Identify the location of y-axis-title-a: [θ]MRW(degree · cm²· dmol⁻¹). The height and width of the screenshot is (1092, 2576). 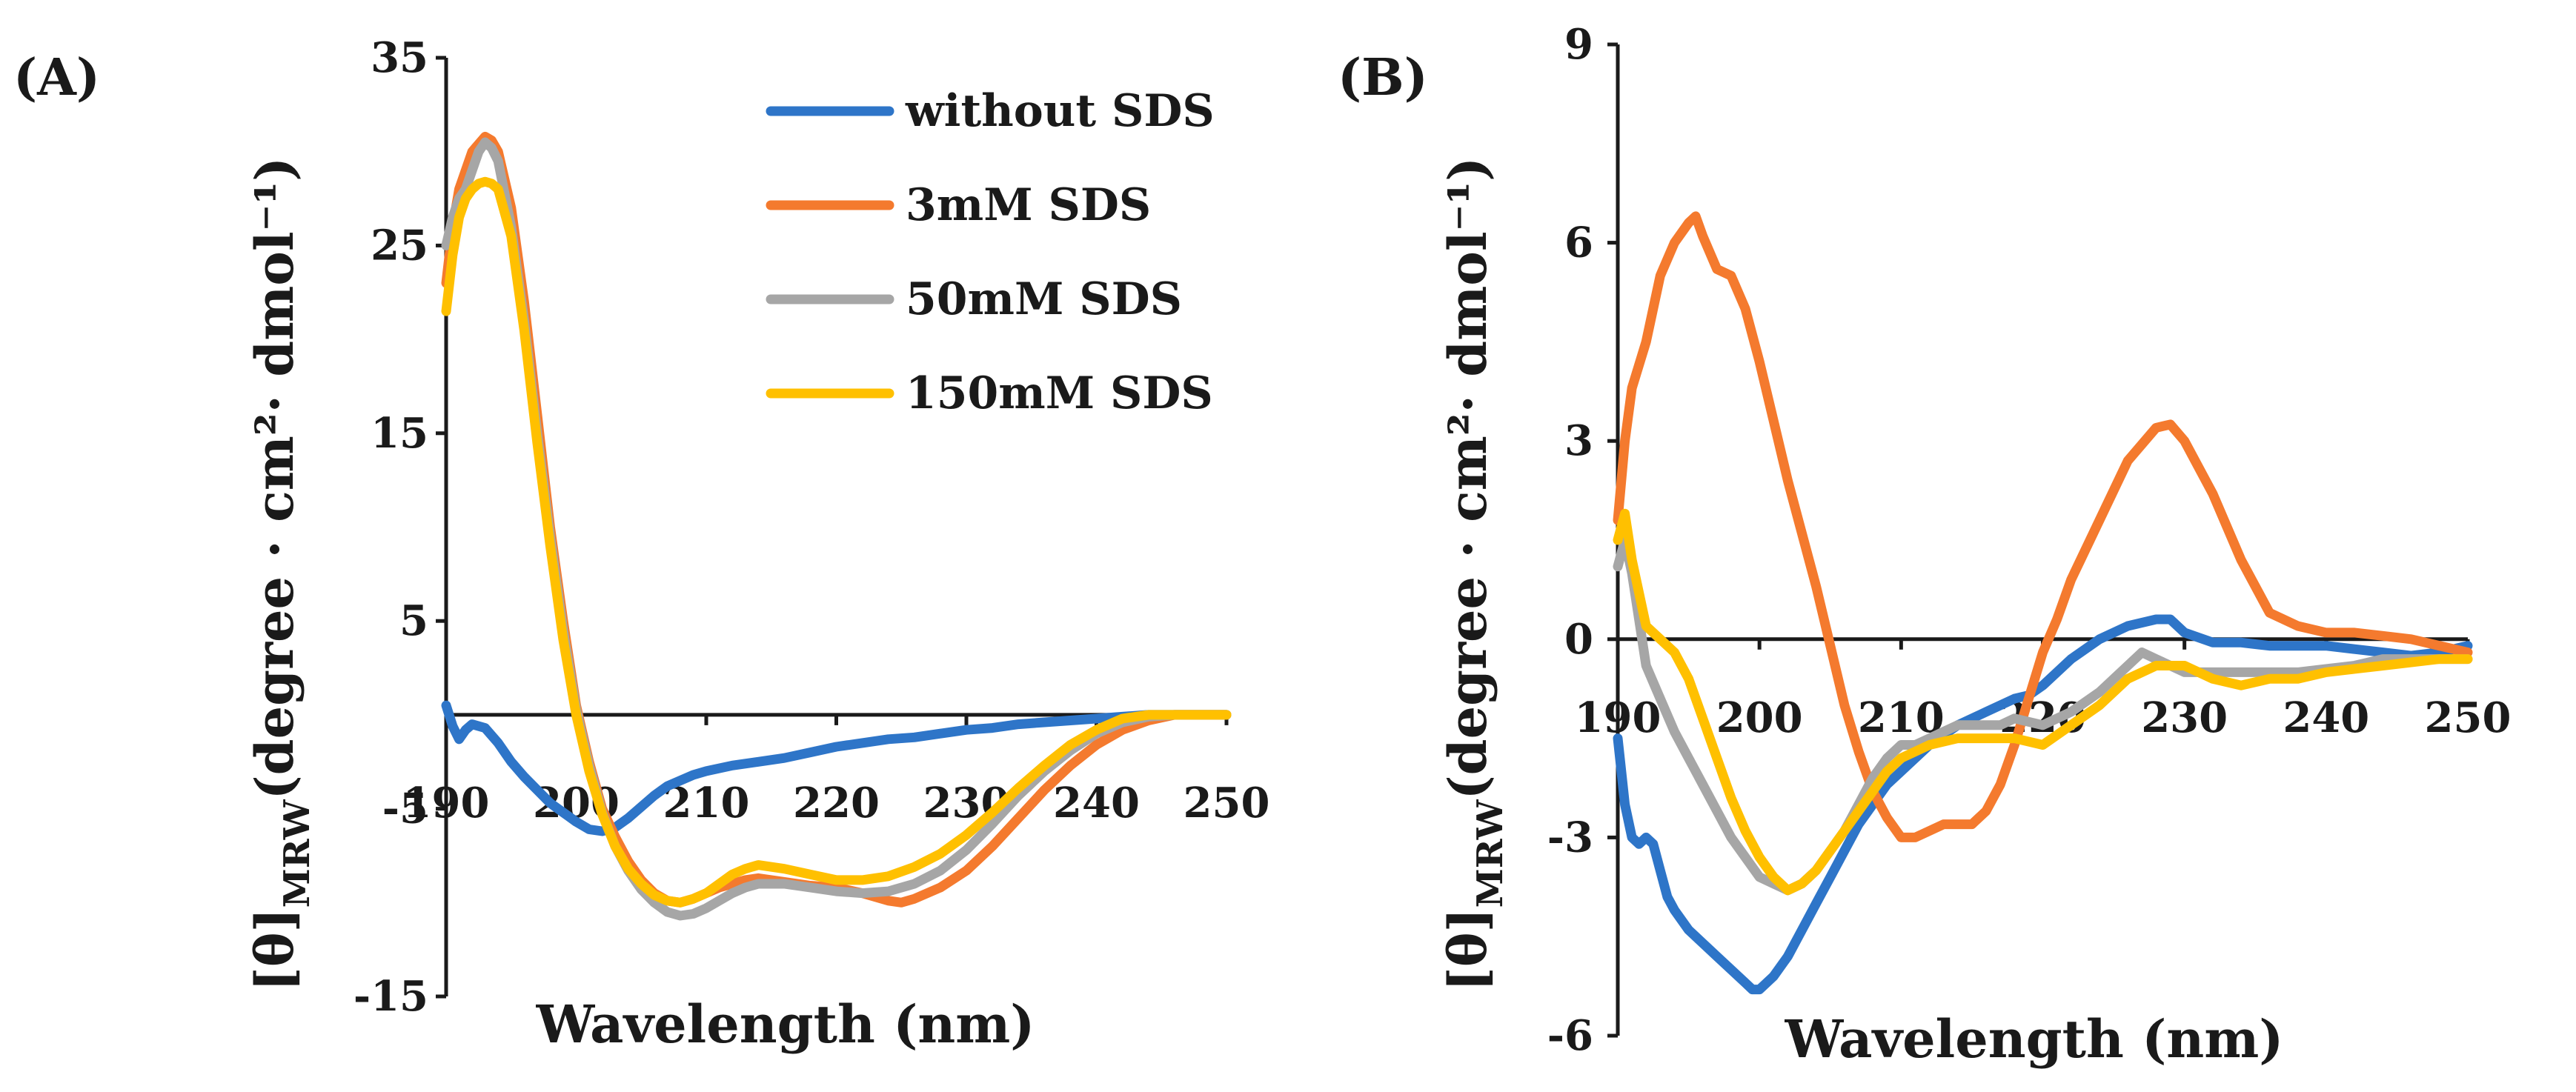
(281, 574).